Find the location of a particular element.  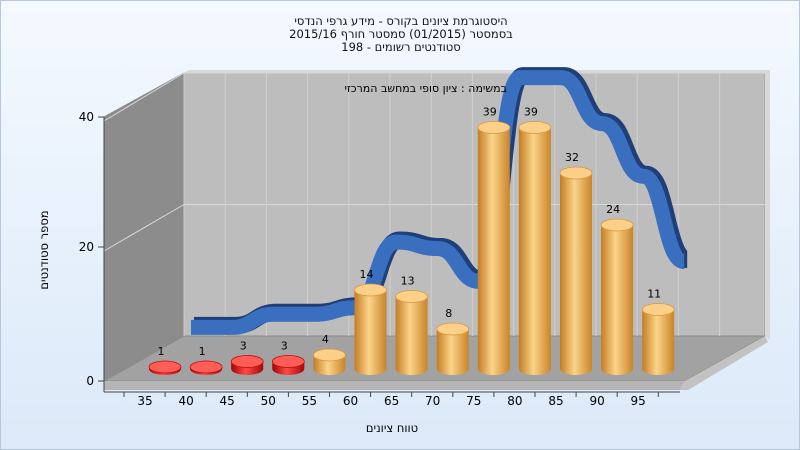

y-tick-label: 40 is located at coordinates (86, 117).